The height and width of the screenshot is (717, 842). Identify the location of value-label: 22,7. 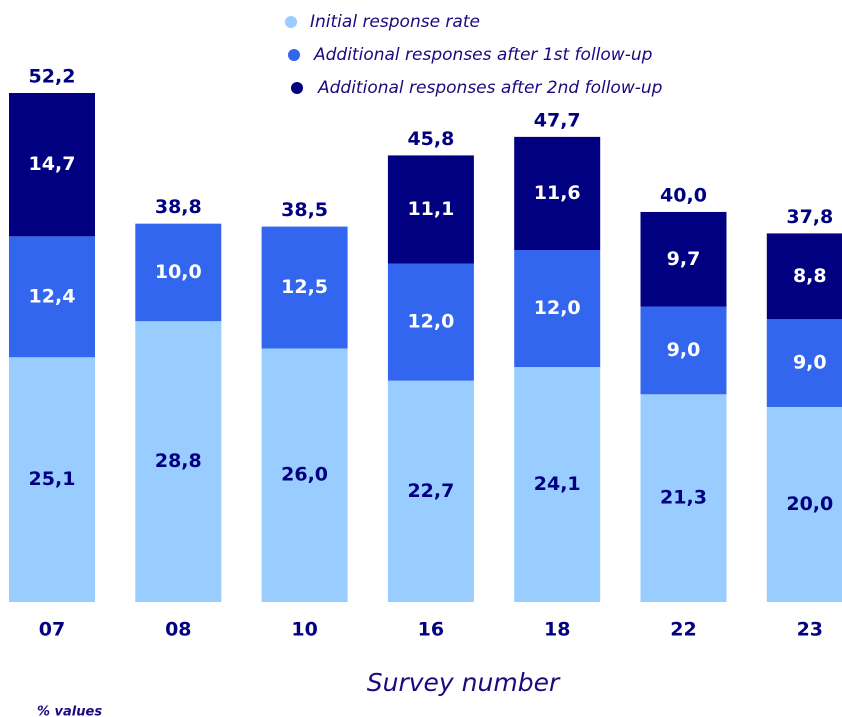
(430, 491).